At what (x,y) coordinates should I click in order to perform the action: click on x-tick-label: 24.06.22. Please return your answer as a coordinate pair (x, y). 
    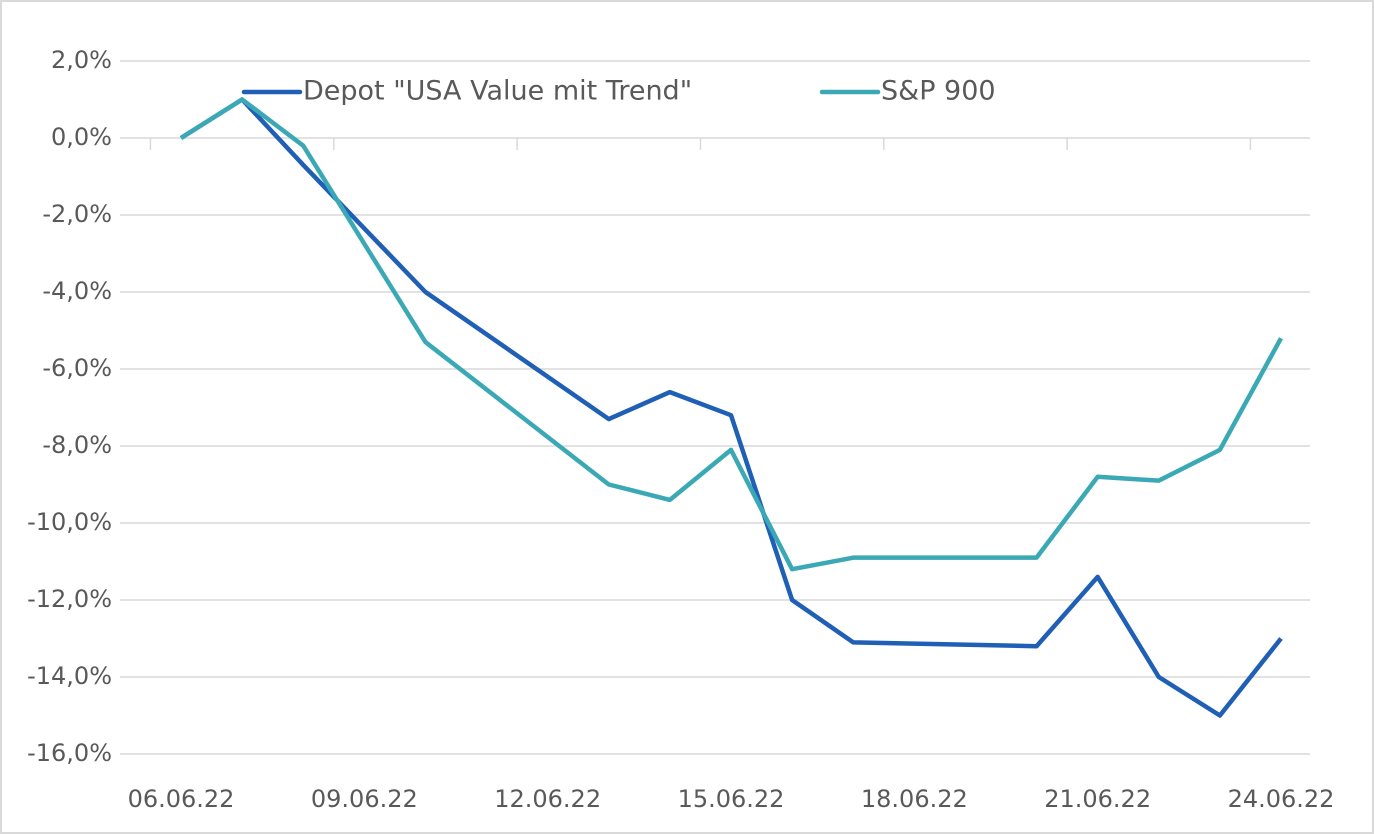
    Looking at the image, I should click on (1281, 799).